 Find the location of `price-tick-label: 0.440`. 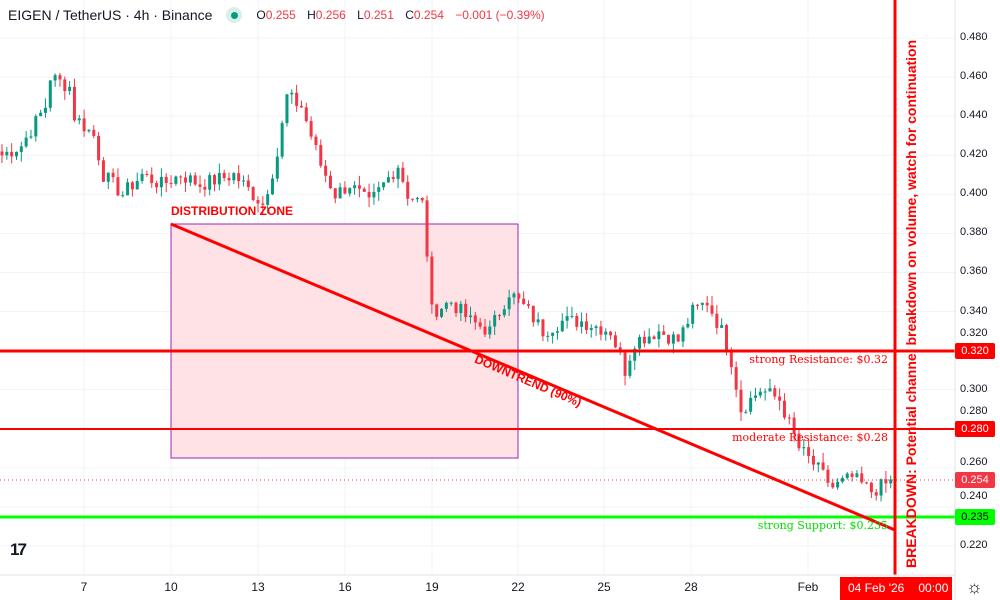

price-tick-label: 0.440 is located at coordinates (974, 115).